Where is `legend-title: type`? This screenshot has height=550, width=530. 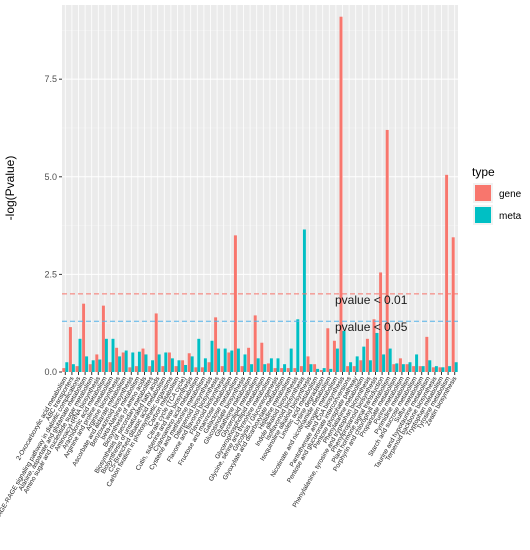 legend-title: type is located at coordinates (483, 172).